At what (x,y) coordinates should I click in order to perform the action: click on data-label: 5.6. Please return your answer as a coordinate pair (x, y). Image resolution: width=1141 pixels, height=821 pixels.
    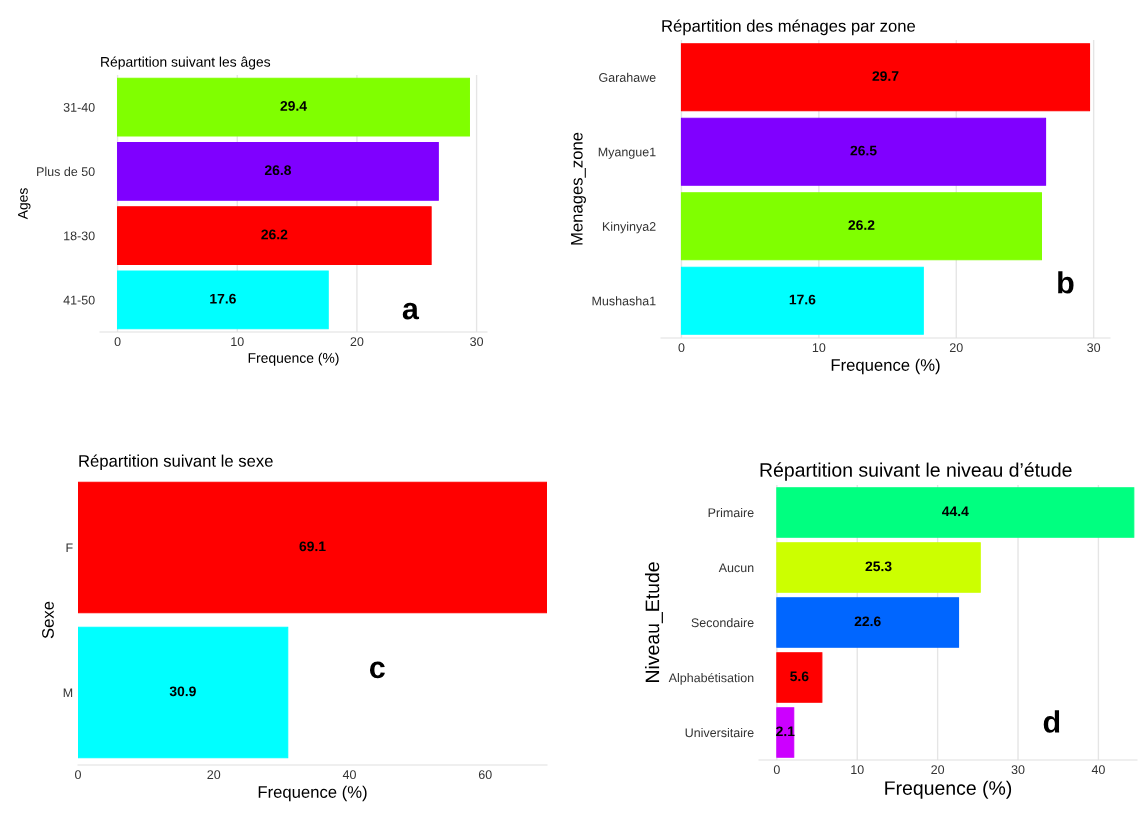
    Looking at the image, I should click on (799, 676).